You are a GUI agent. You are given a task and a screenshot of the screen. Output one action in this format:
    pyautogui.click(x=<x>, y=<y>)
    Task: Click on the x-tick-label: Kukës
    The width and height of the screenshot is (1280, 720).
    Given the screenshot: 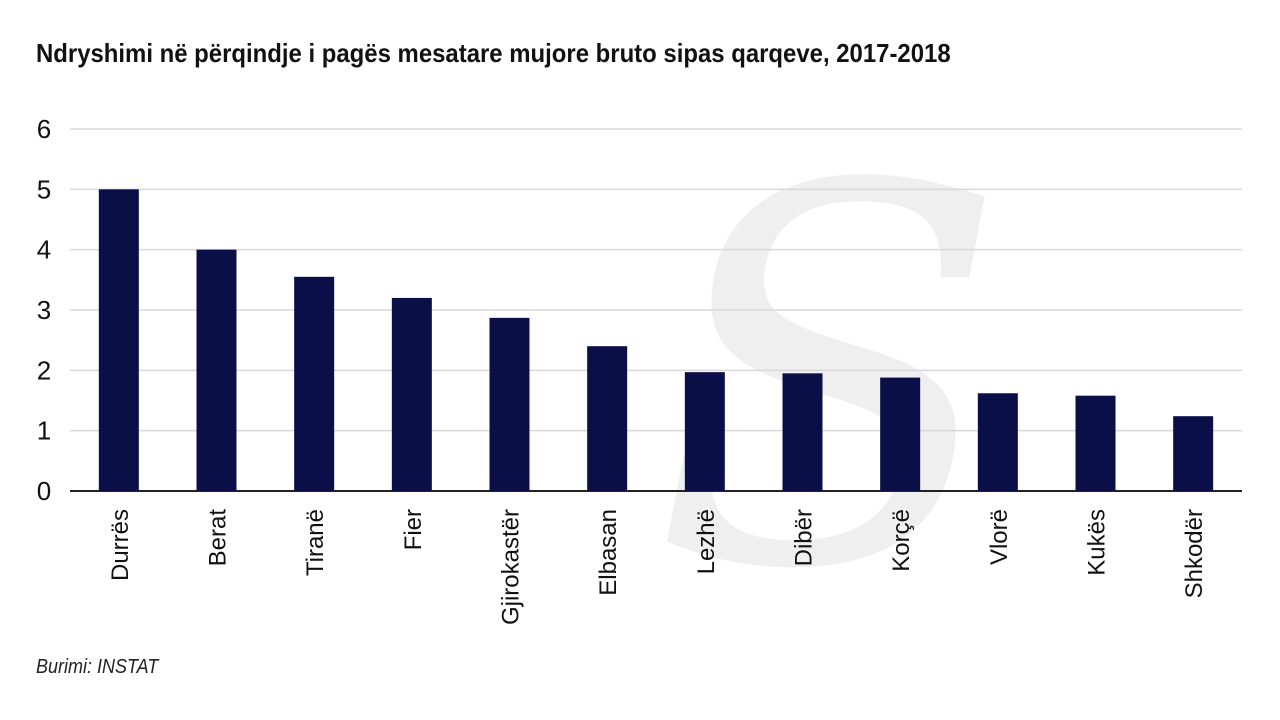 What is the action you would take?
    pyautogui.click(x=1097, y=542)
    